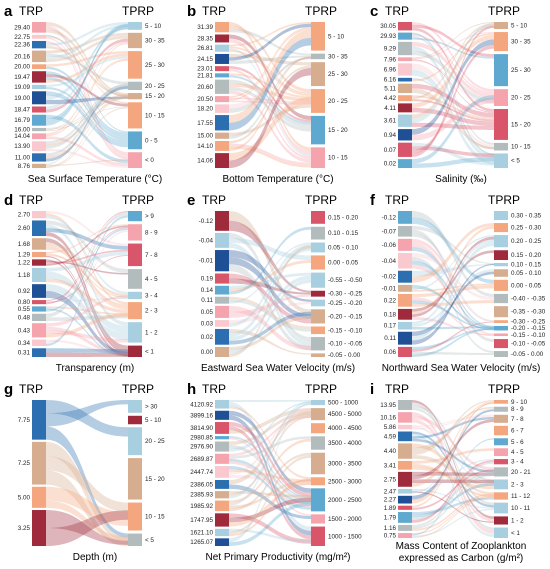 This screenshot has width=550, height=569. I want to click on panel-letter-e: e, so click(191, 200).